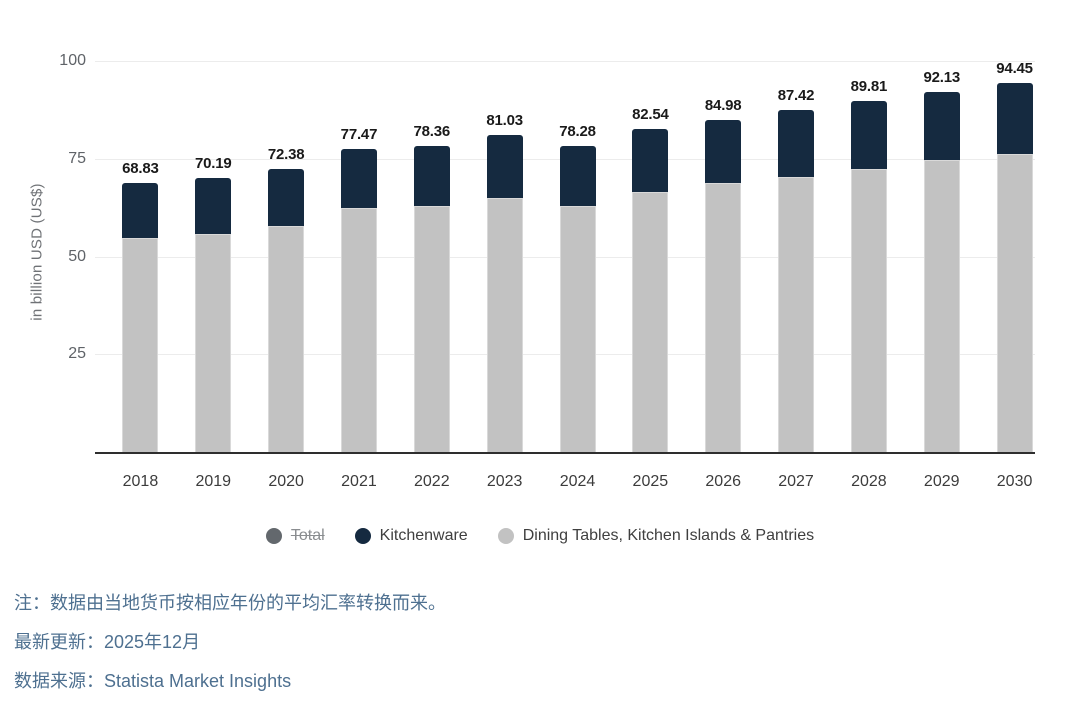  What do you see at coordinates (307, 535) in the screenshot?
I see `legend-label: Total` at bounding box center [307, 535].